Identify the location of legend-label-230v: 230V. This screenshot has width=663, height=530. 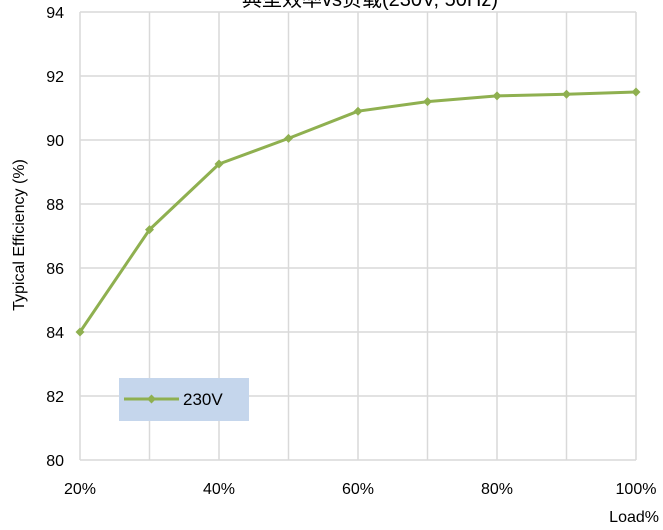
(203, 399).